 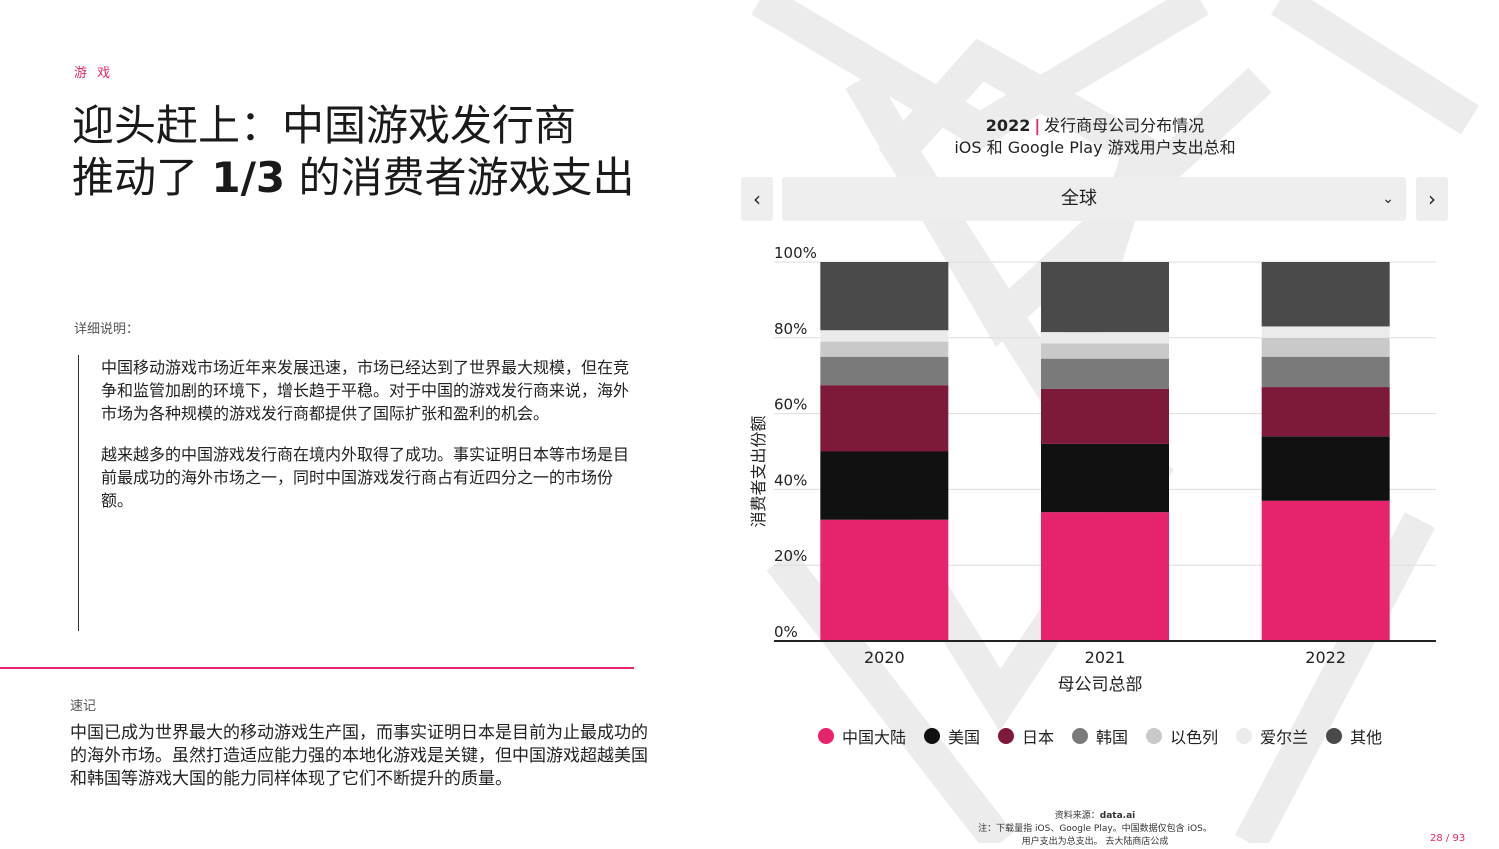 What do you see at coordinates (83, 706) in the screenshot?
I see `quick-note-label: 速记` at bounding box center [83, 706].